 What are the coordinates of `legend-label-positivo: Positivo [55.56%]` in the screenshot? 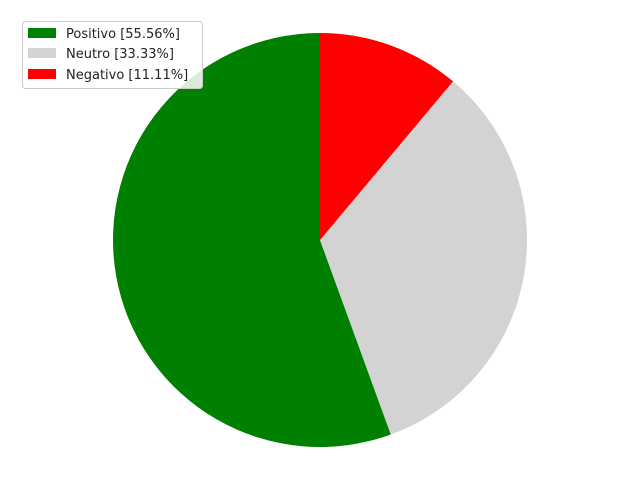 It's located at (123, 34).